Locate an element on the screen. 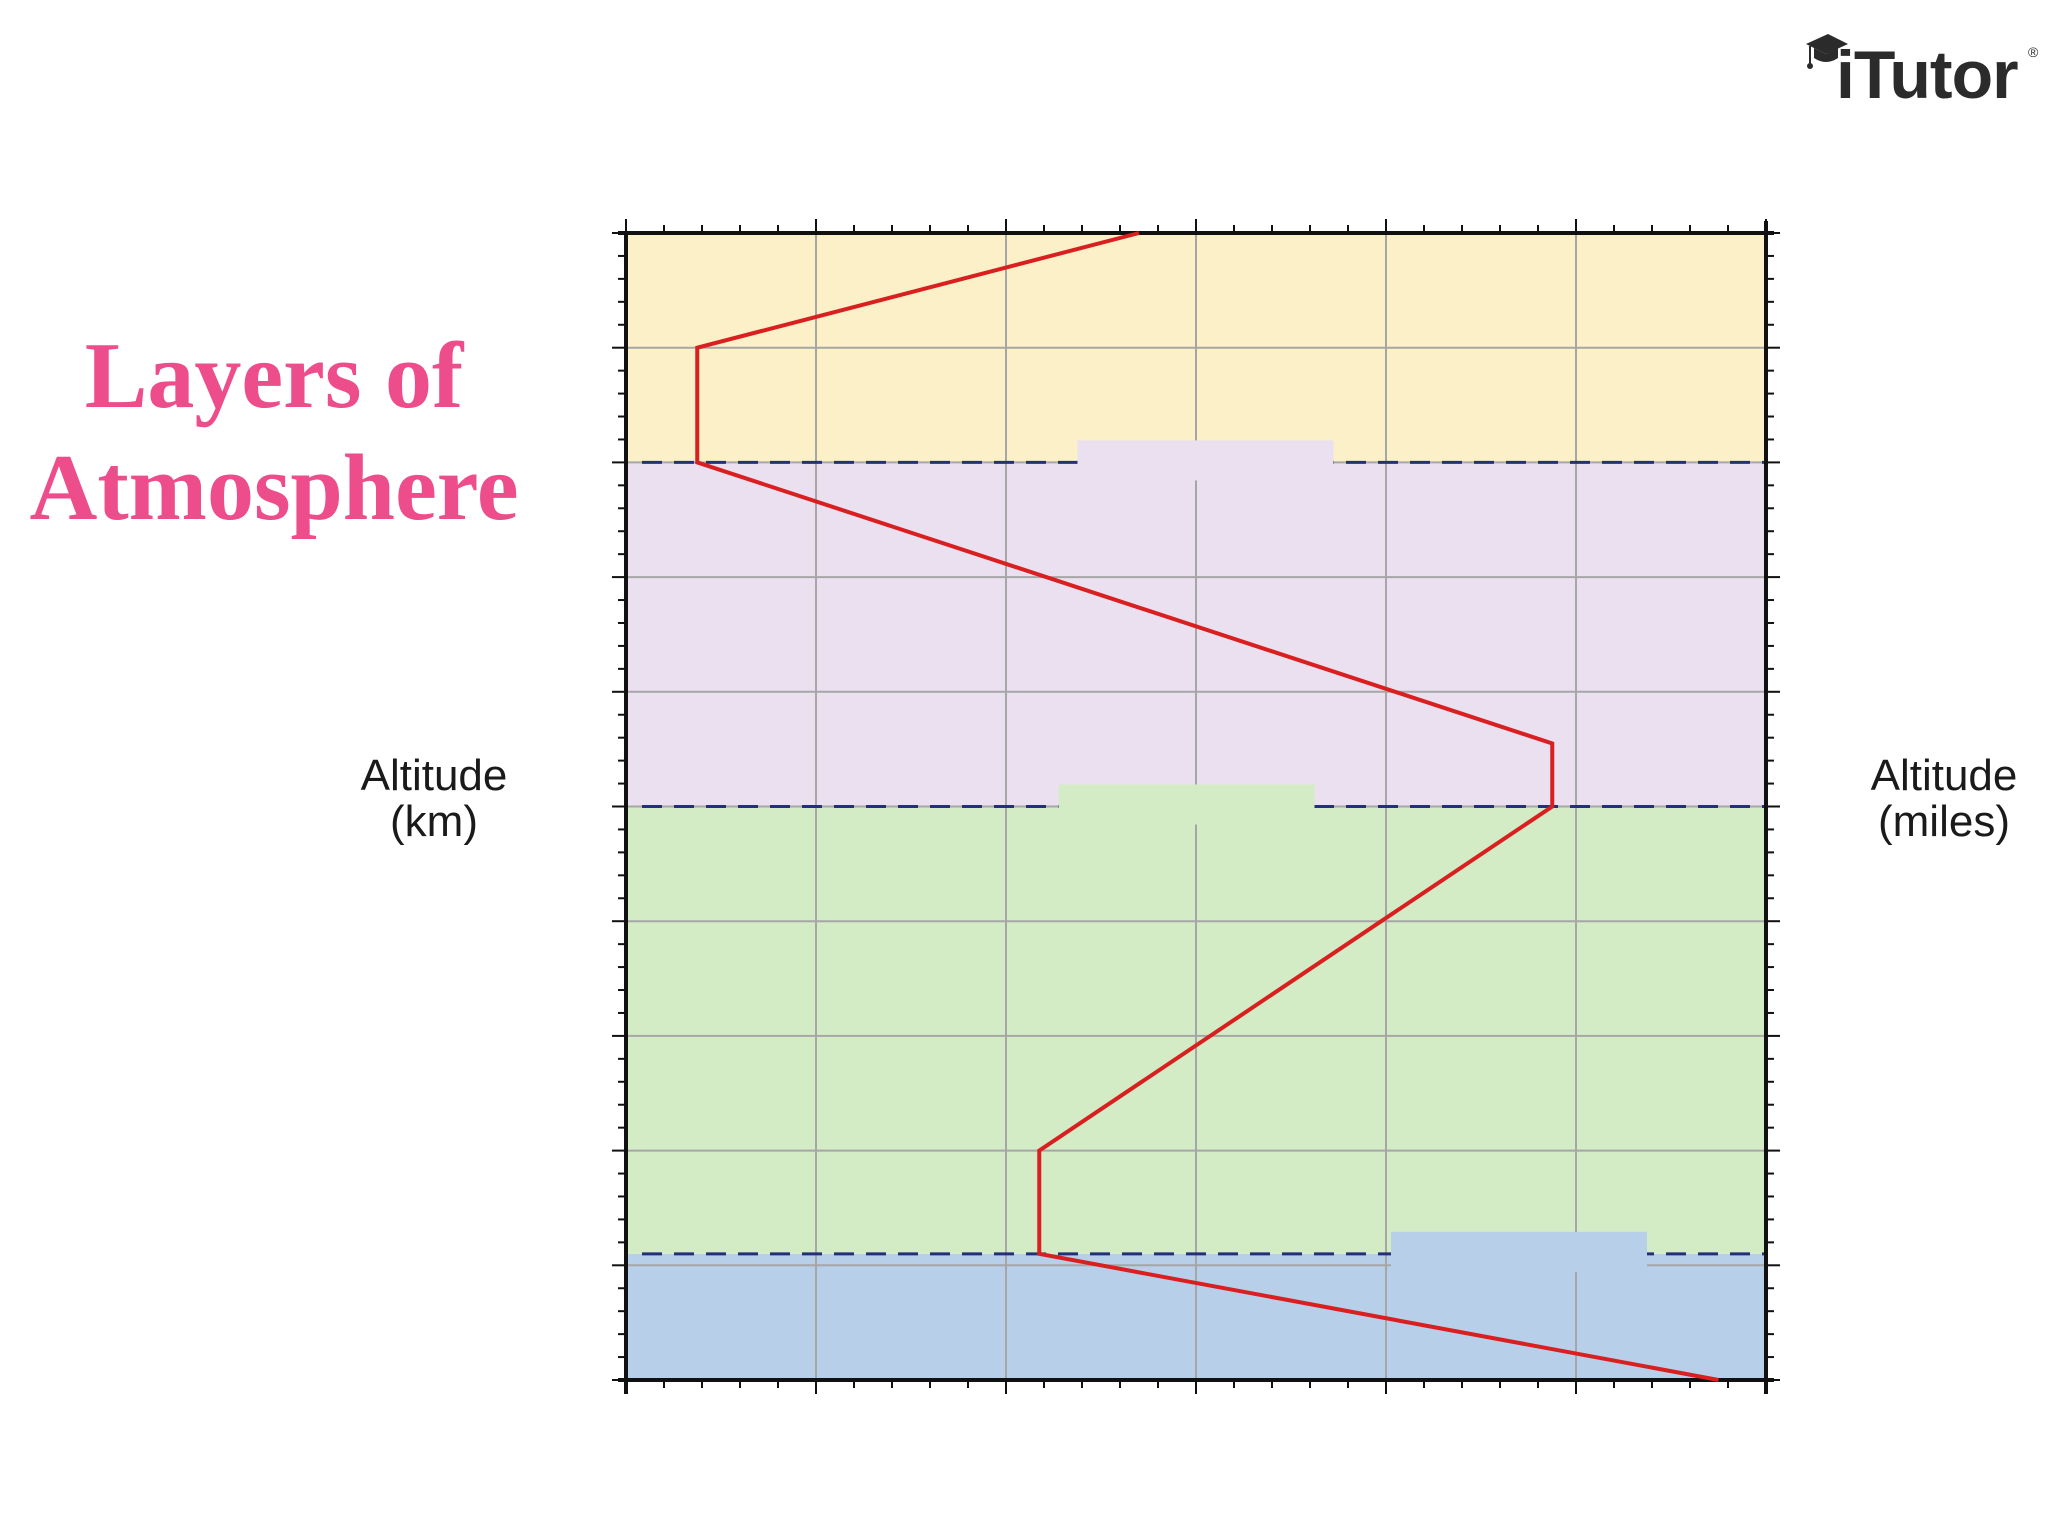 The width and height of the screenshot is (2048, 1536). y-axis-title-left: Altitude (km) is located at coordinates (434, 798).